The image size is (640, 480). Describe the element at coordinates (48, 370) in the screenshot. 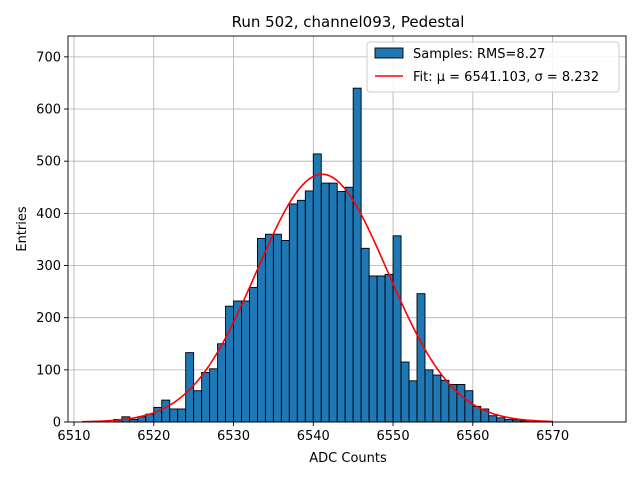

I see `y-tick-label: 100` at that location.